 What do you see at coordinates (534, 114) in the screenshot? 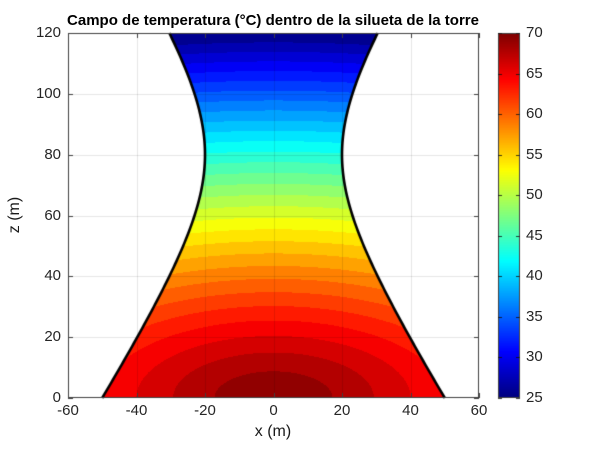
I see `colorbar-tick-label: 60` at bounding box center [534, 114].